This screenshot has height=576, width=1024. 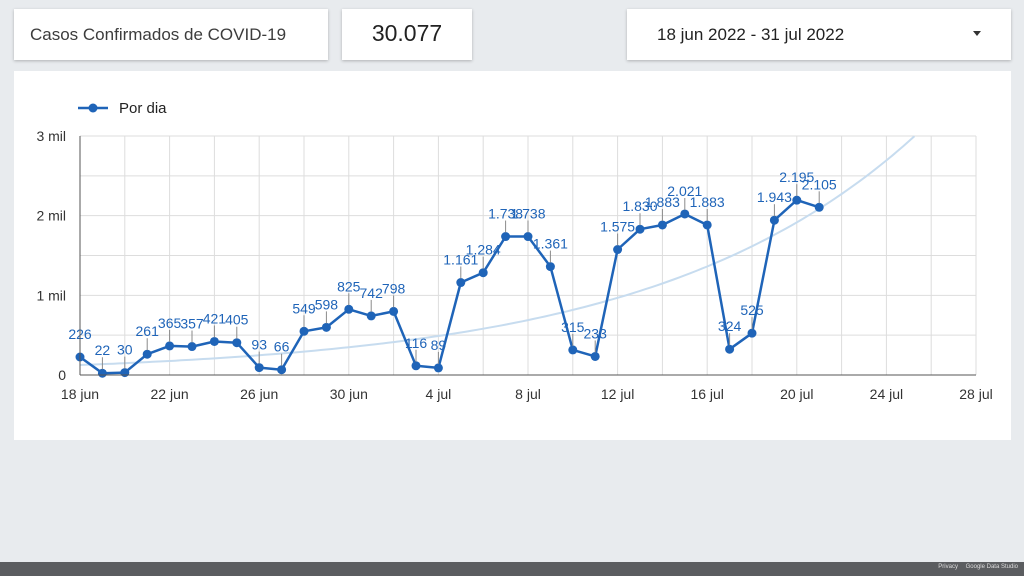 I want to click on data-label: 261, so click(x=148, y=331).